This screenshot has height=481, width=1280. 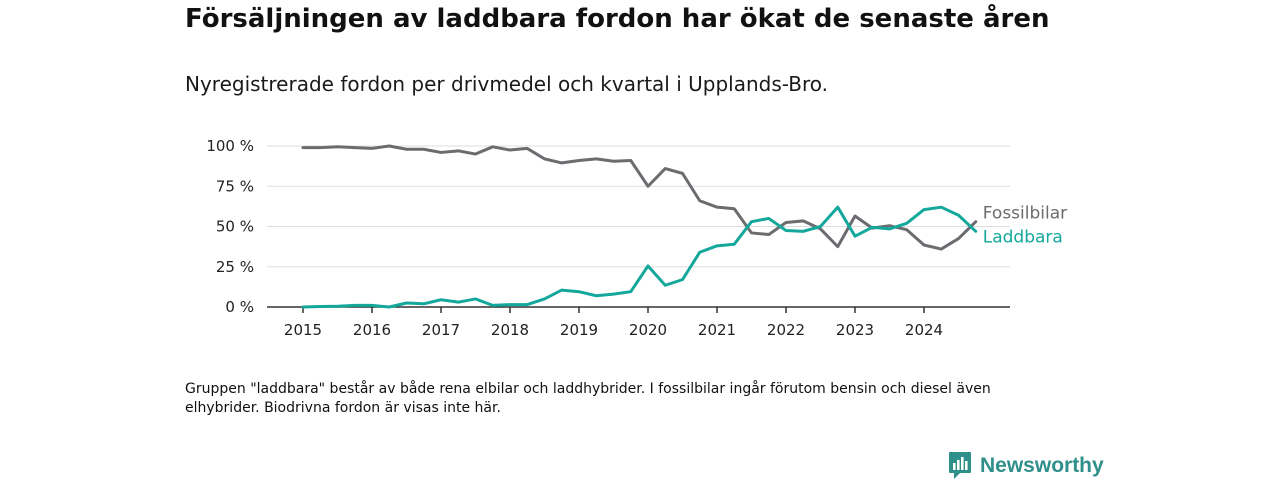 What do you see at coordinates (1042, 465) in the screenshot?
I see `brand-name: Newsworthy` at bounding box center [1042, 465].